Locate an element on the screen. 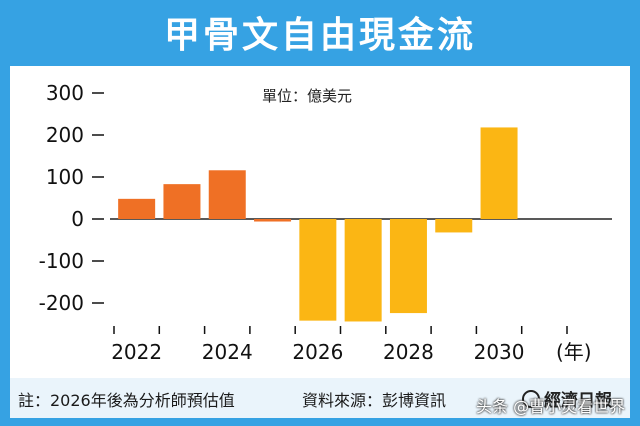 This screenshot has height=426, width=640. bar-2029 is located at coordinates (454, 226).